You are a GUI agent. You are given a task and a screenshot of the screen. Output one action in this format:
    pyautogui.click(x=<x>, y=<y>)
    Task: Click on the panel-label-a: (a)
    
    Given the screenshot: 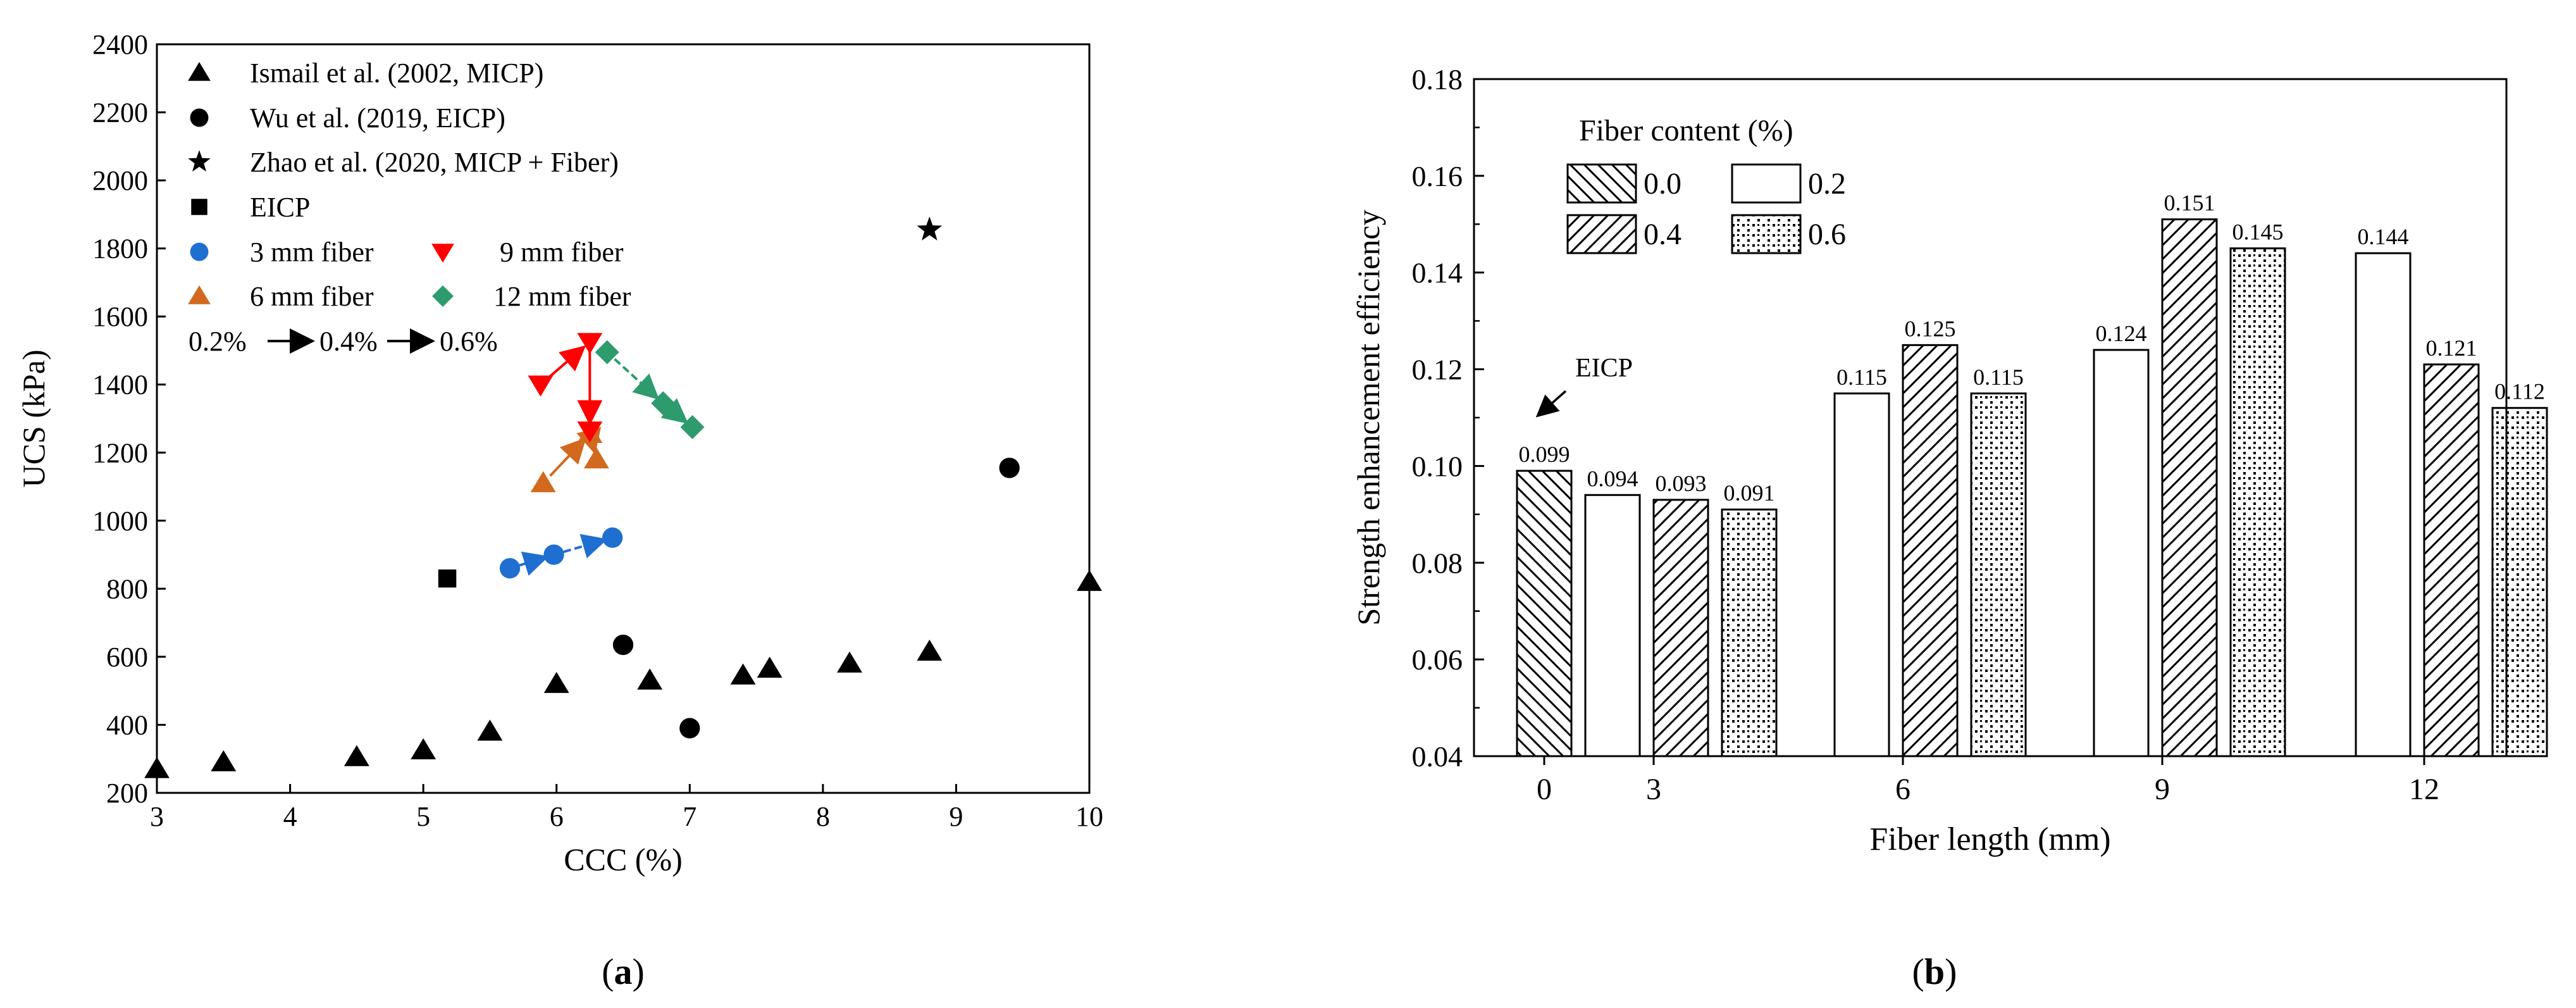 What is the action you would take?
    pyautogui.click(x=623, y=971)
    